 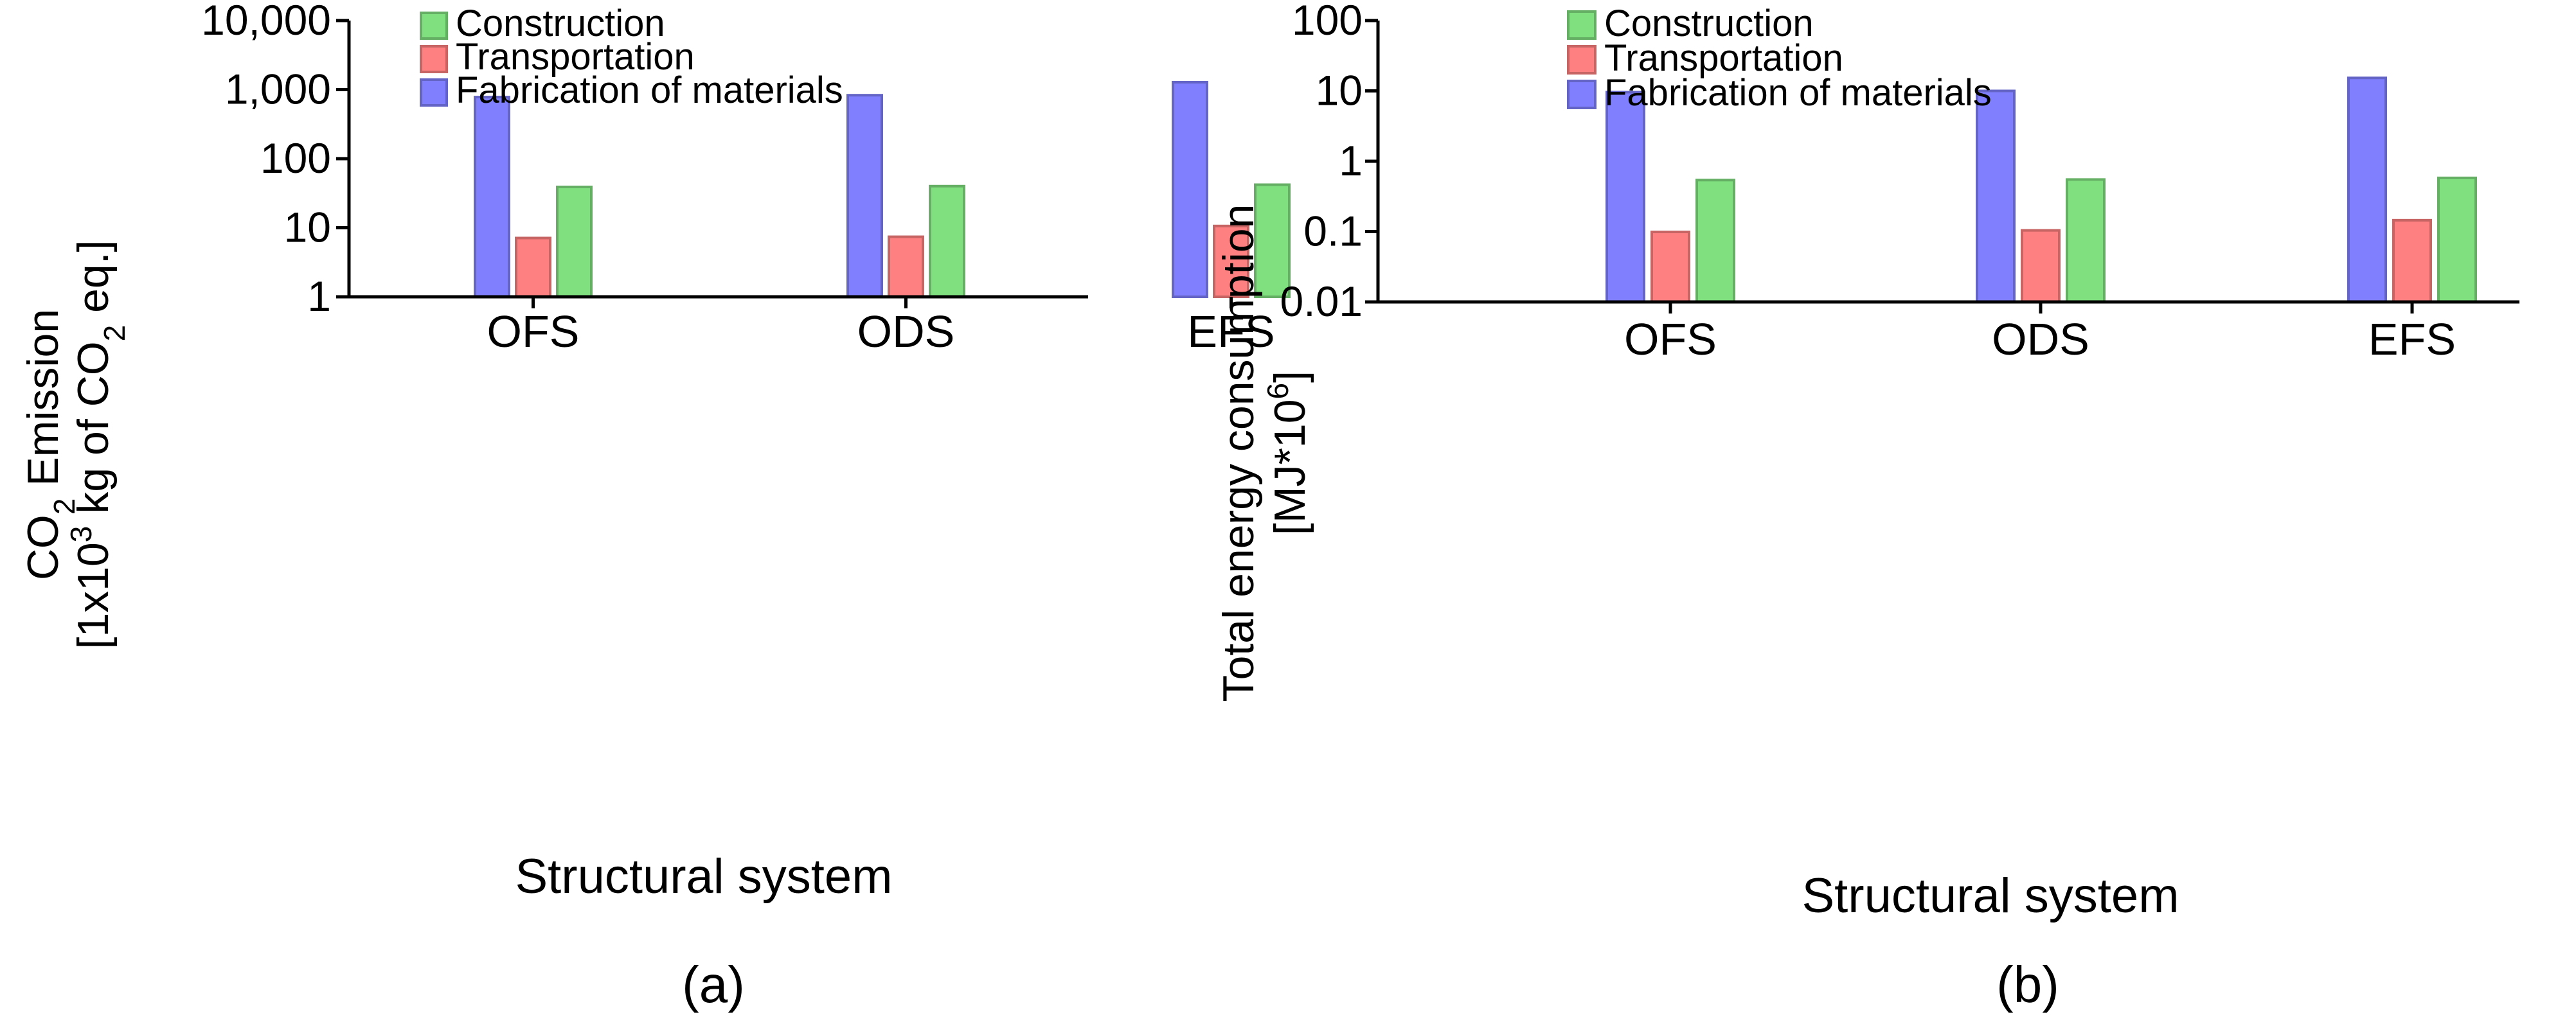 What do you see at coordinates (2027, 984) in the screenshot?
I see `panel-label-b: (b)` at bounding box center [2027, 984].